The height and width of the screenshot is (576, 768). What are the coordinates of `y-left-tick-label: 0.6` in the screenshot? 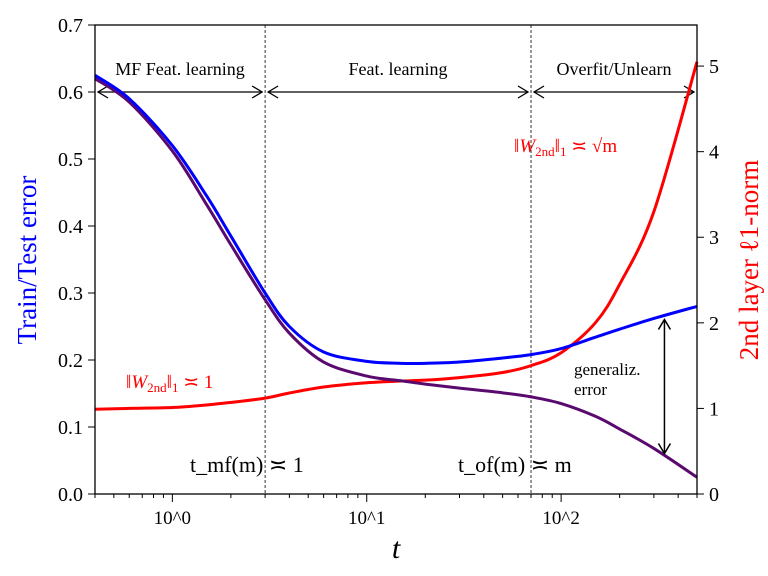 It's located at (70, 93).